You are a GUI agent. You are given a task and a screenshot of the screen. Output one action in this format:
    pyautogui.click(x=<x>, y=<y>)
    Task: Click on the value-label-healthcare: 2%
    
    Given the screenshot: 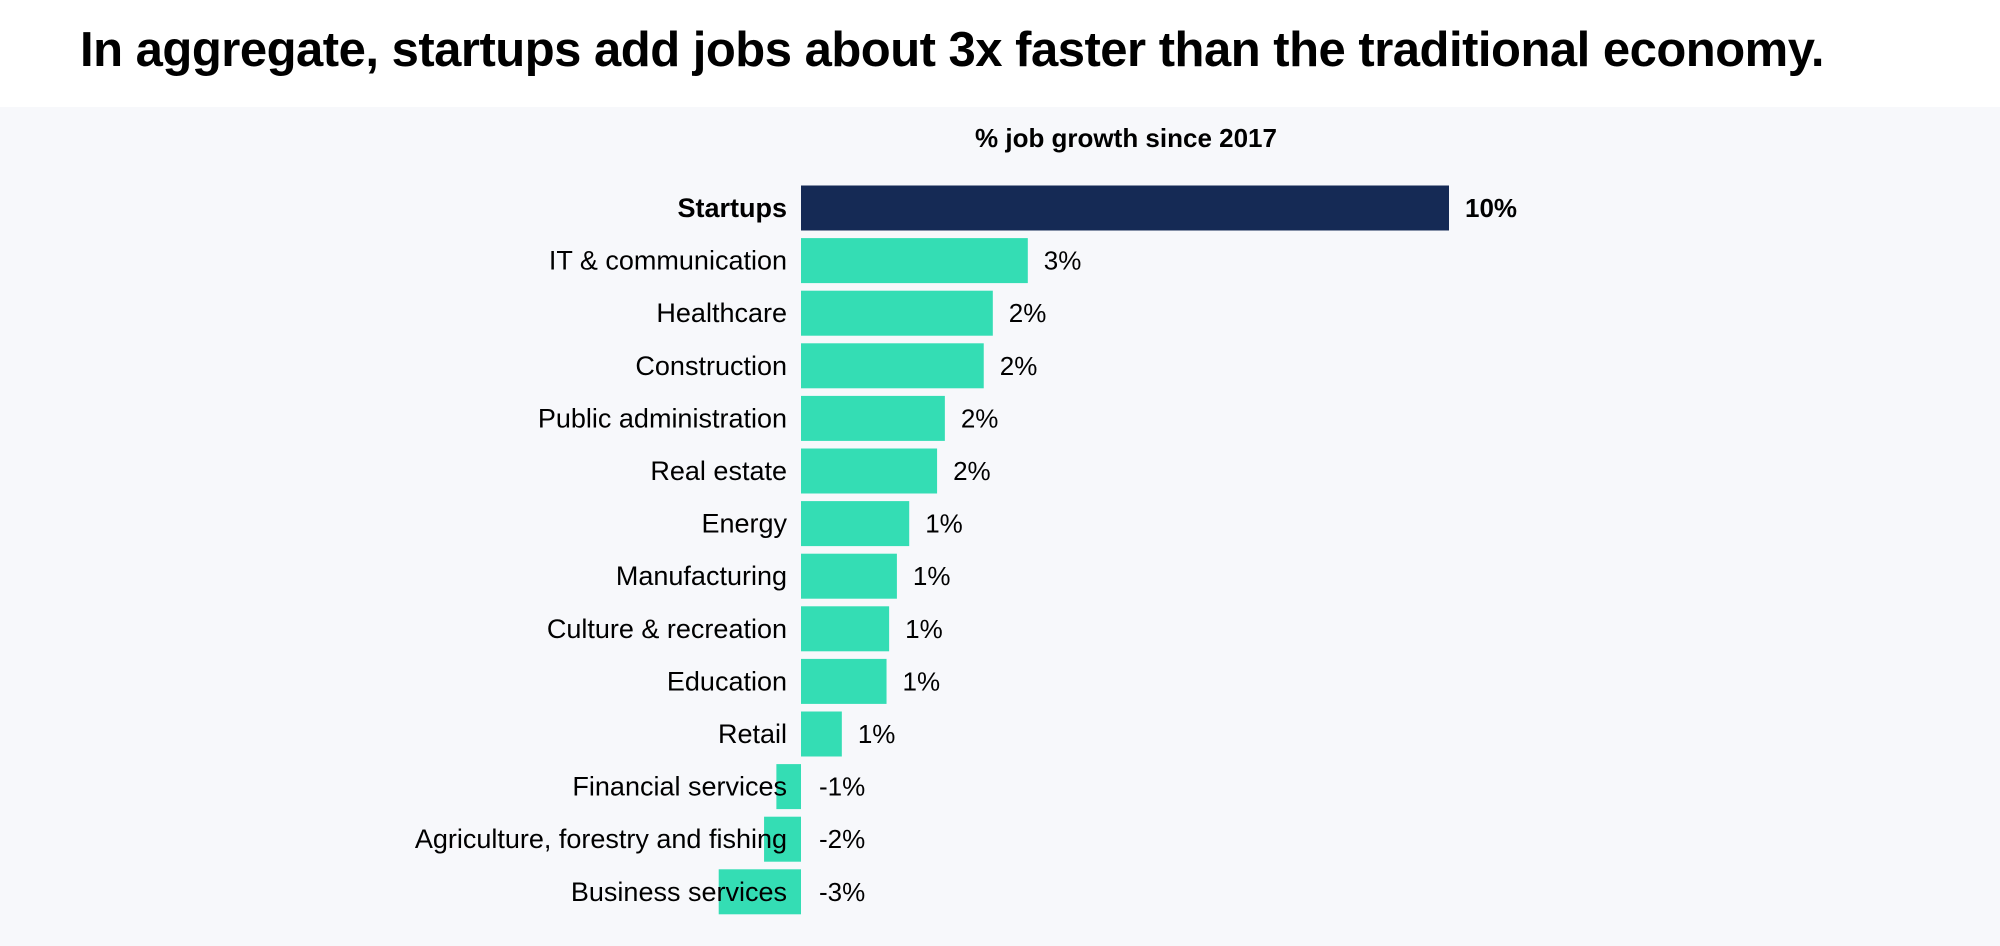 What is the action you would take?
    pyautogui.click(x=1028, y=313)
    